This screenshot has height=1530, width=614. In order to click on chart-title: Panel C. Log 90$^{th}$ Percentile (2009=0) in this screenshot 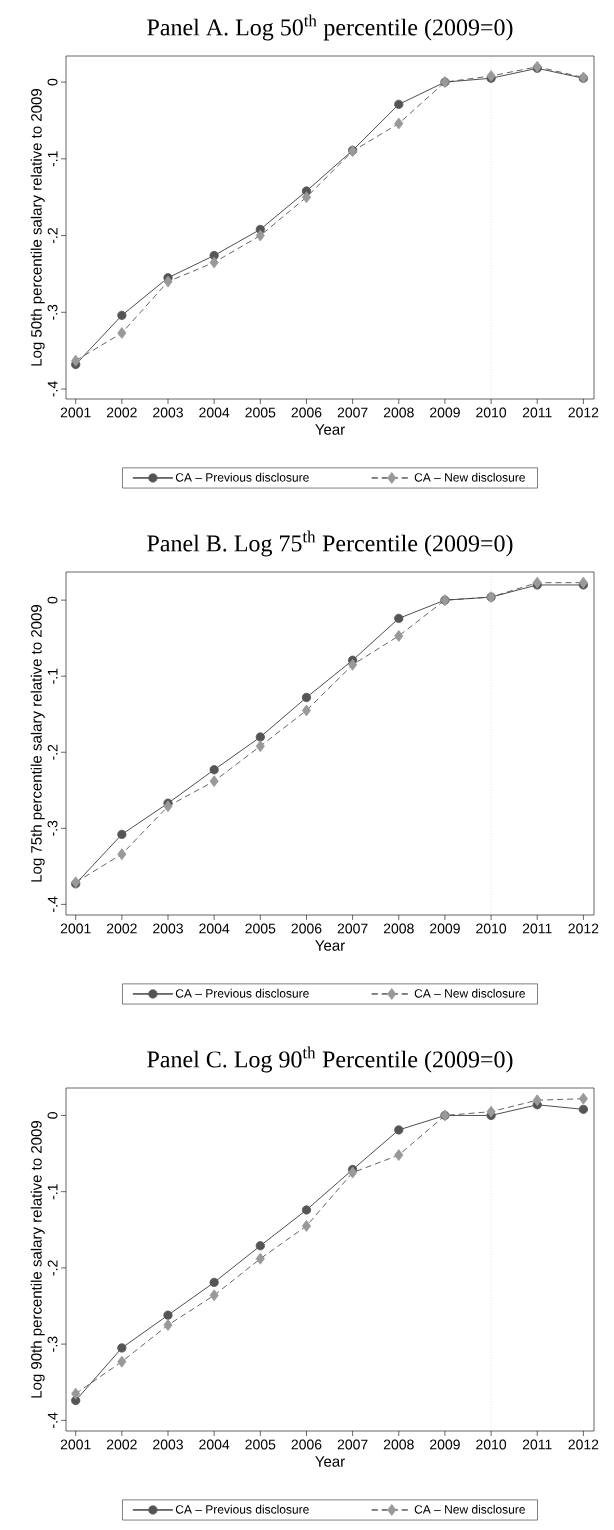, I will do `click(330, 1059)`.